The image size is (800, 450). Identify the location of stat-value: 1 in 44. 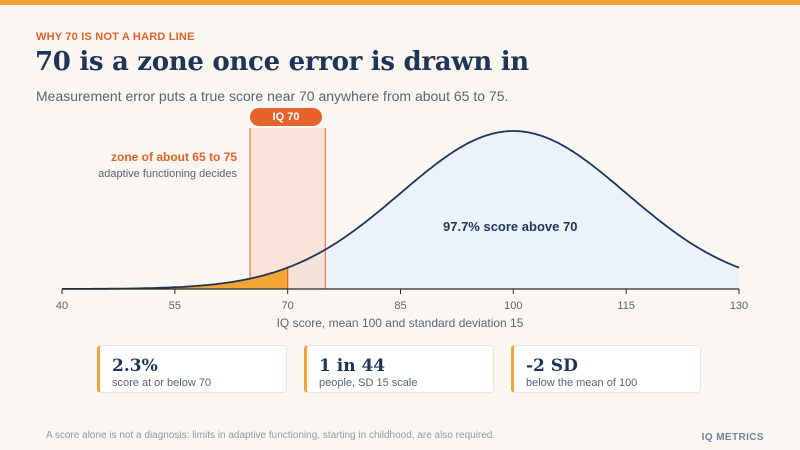
(352, 366).